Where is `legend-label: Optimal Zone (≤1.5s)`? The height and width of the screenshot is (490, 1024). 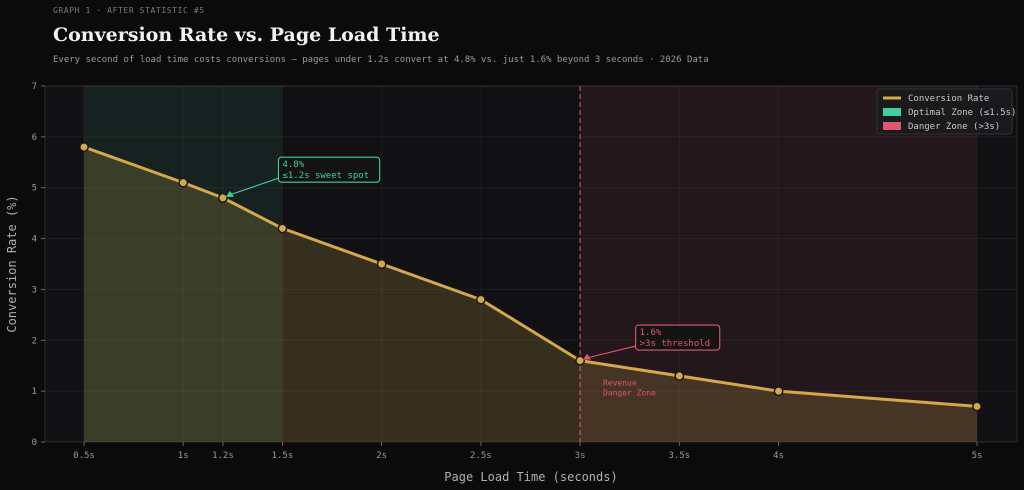
legend-label: Optimal Zone (≤1.5s) is located at coordinates (962, 113).